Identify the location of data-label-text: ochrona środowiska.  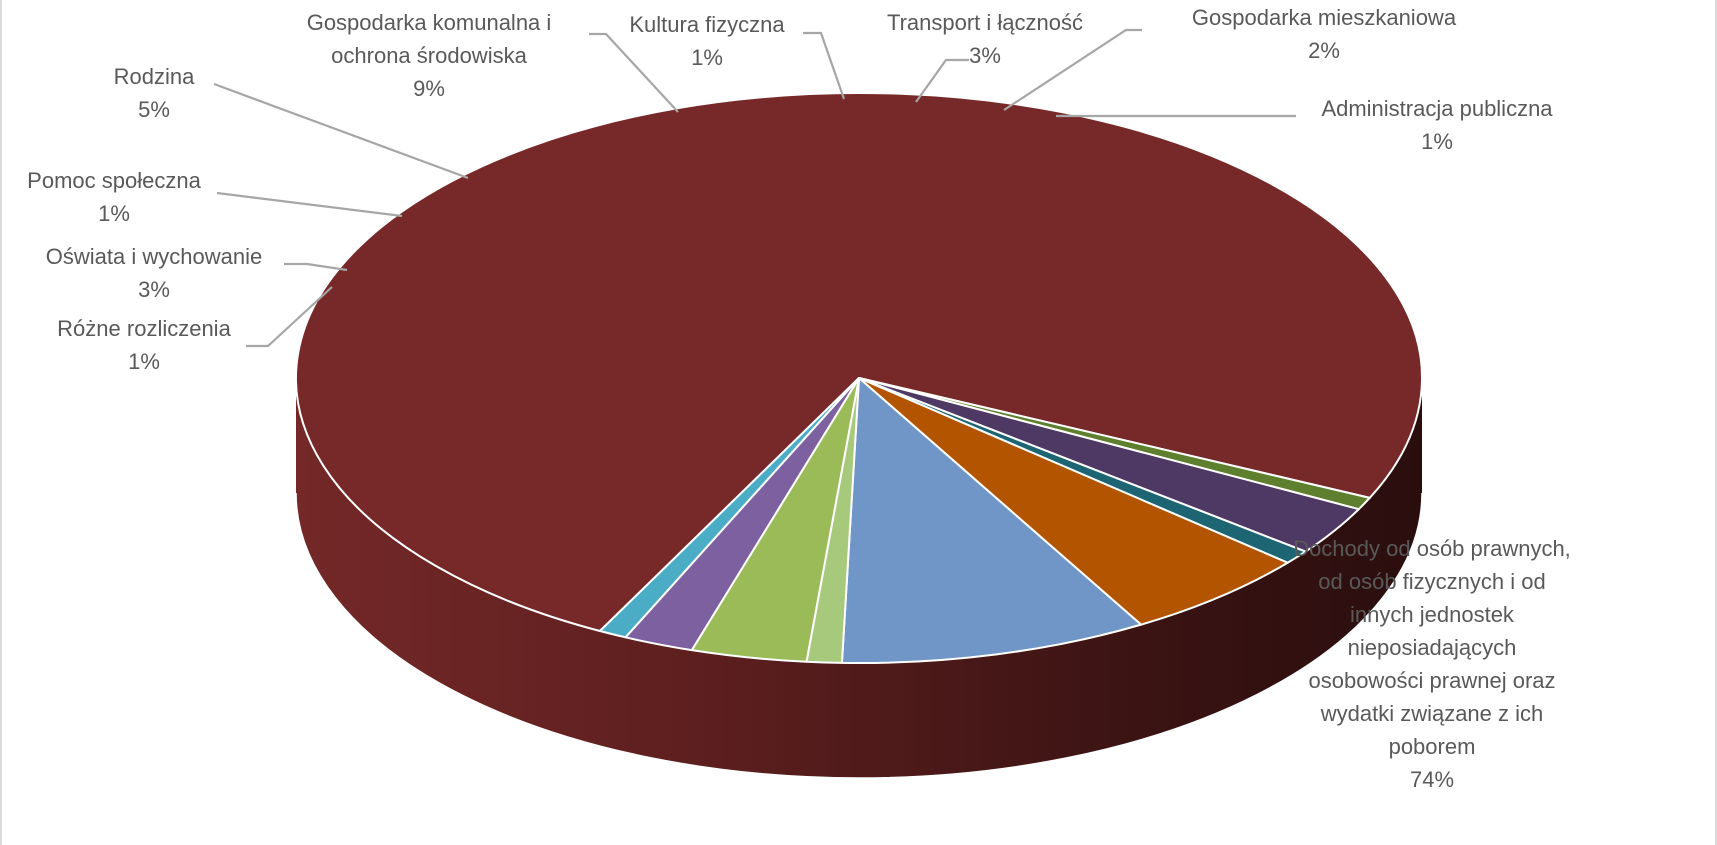
(429, 55).